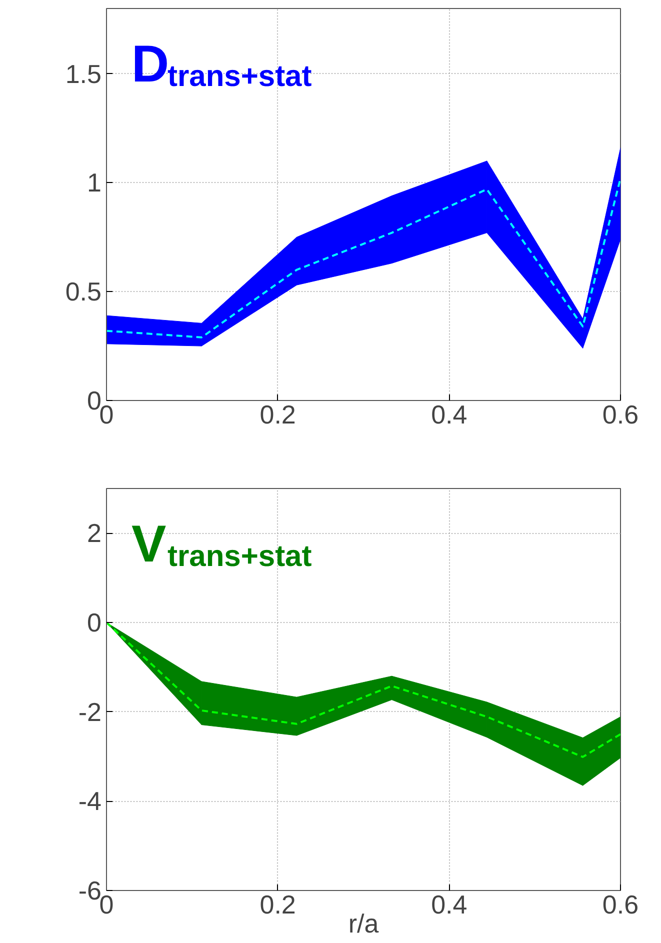 The height and width of the screenshot is (943, 661). I want to click on annotation: Vtrans+stat, so click(222, 545).